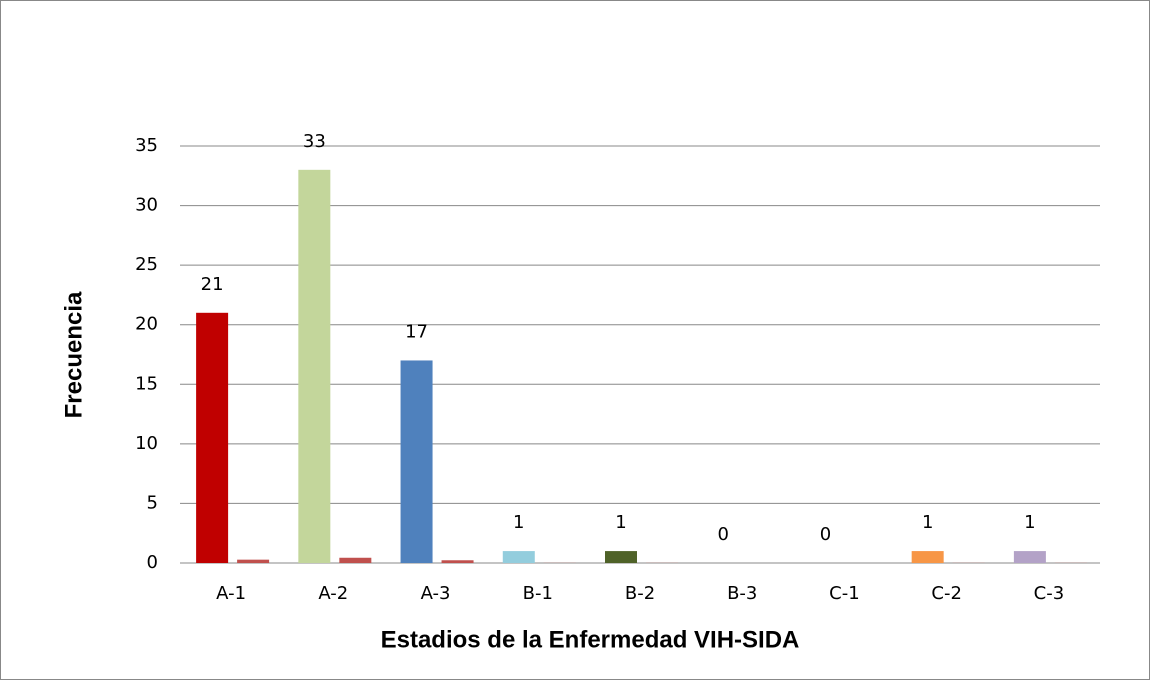 The height and width of the screenshot is (685, 1151). What do you see at coordinates (640, 593) in the screenshot?
I see `x-tick-label: B-2` at bounding box center [640, 593].